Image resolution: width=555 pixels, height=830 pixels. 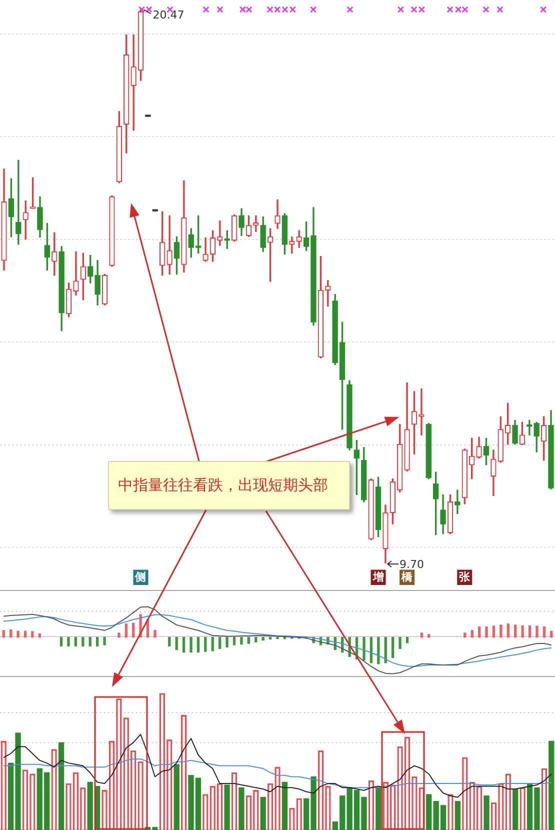 What do you see at coordinates (223, 485) in the screenshot?
I see `annotation: 中指量往往看跌，出现短期头部` at bounding box center [223, 485].